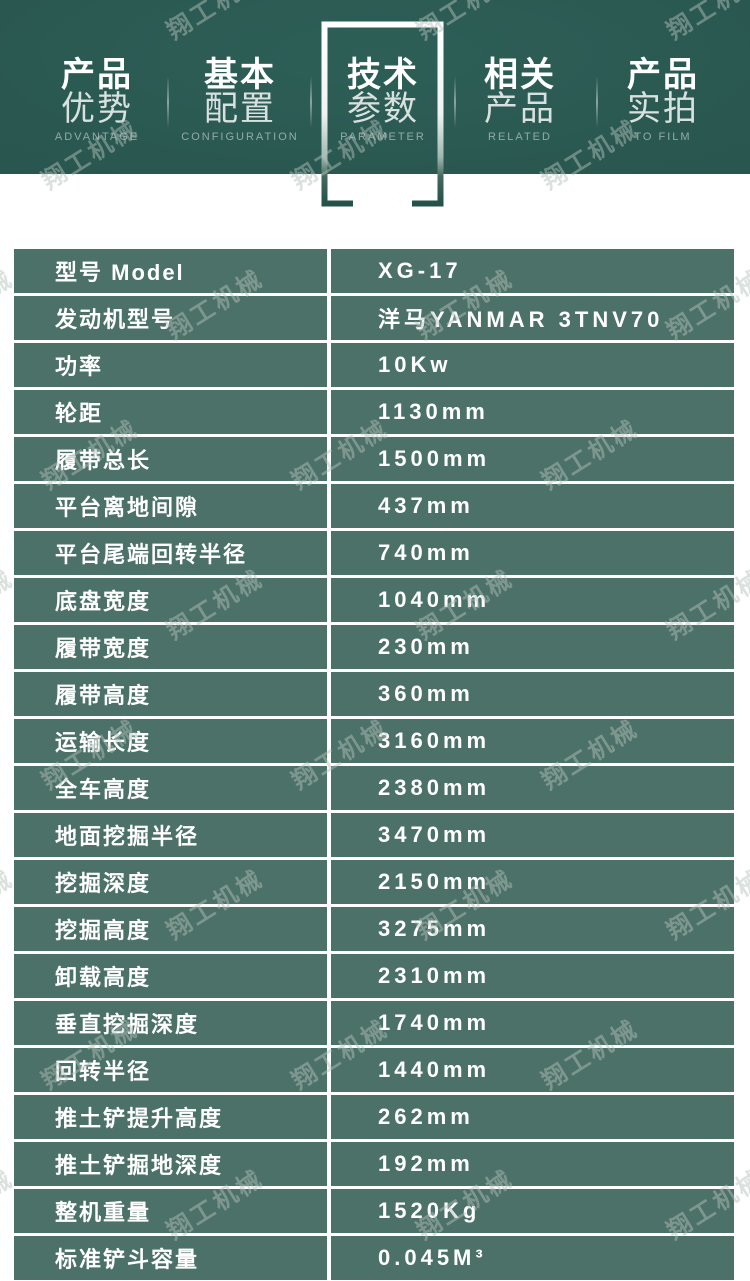  I want to click on spec-value: XG-17, so click(532, 271).